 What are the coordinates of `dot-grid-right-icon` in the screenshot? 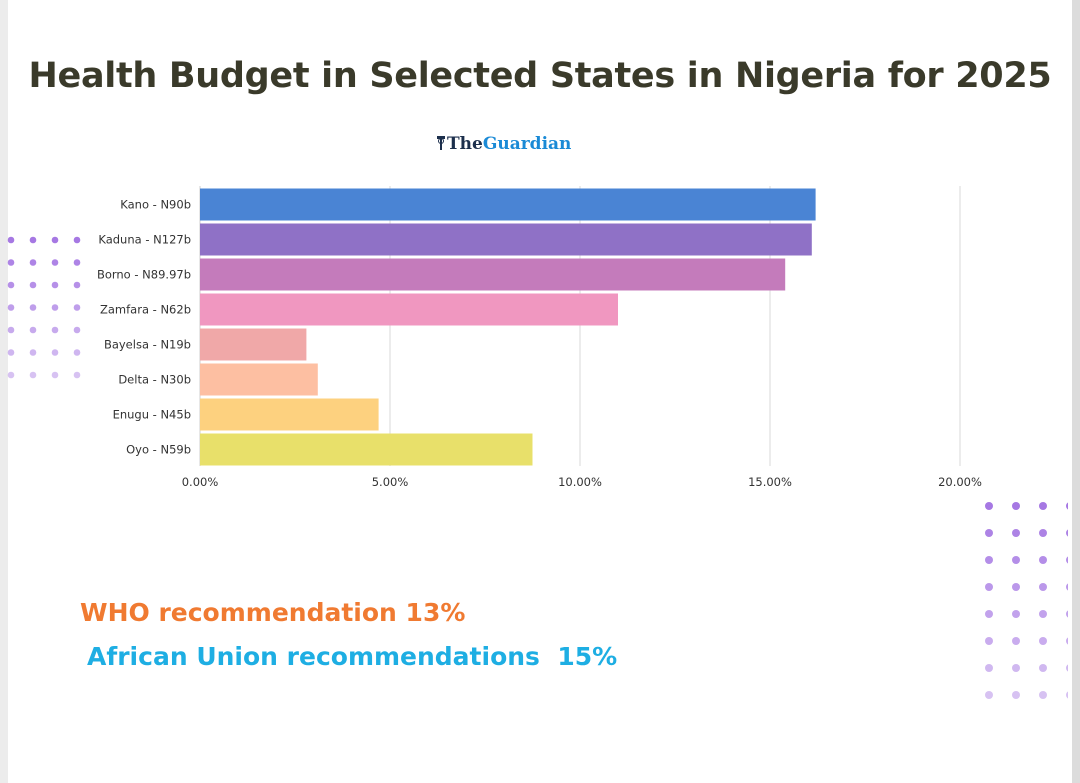 It's located at (1026, 600).